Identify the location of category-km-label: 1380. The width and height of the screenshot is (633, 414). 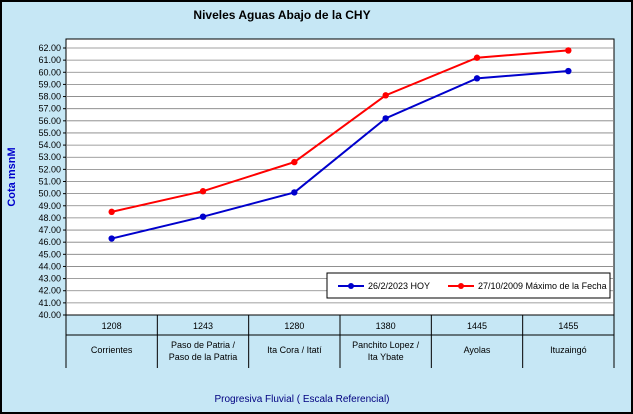
(386, 326).